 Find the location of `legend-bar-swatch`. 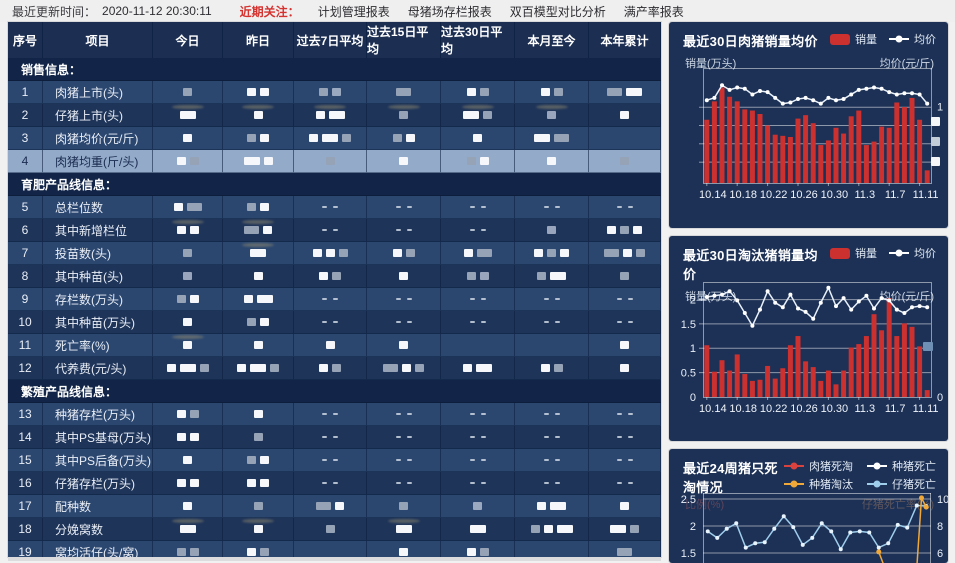

legend-bar-swatch is located at coordinates (840, 39).